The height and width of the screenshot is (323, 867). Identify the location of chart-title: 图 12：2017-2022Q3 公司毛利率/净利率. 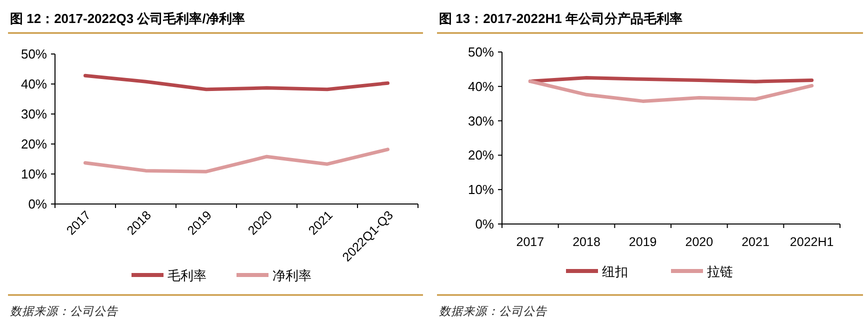
(127, 18).